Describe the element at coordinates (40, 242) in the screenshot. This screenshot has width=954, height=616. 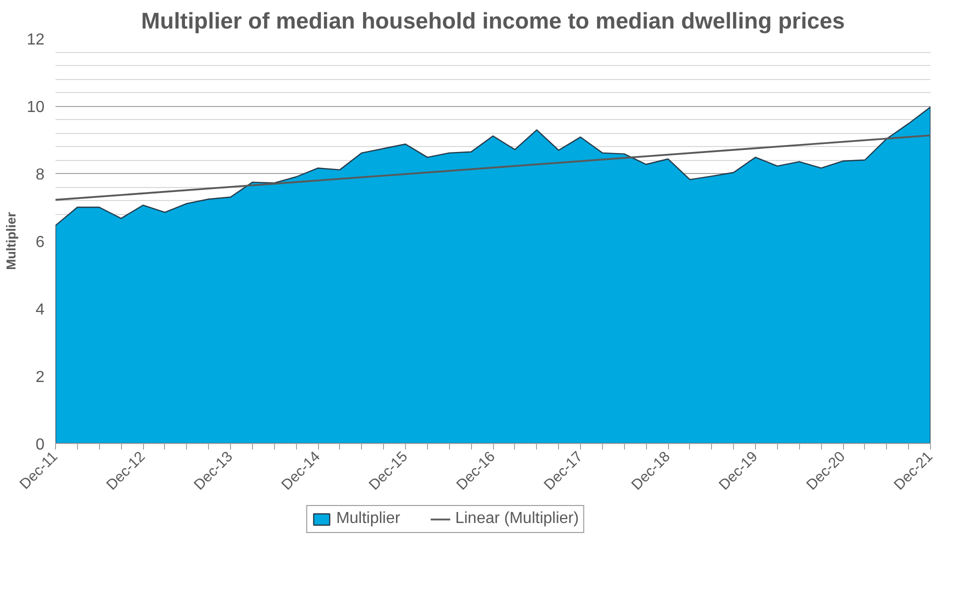
I see `y-tick-label: 6` at that location.